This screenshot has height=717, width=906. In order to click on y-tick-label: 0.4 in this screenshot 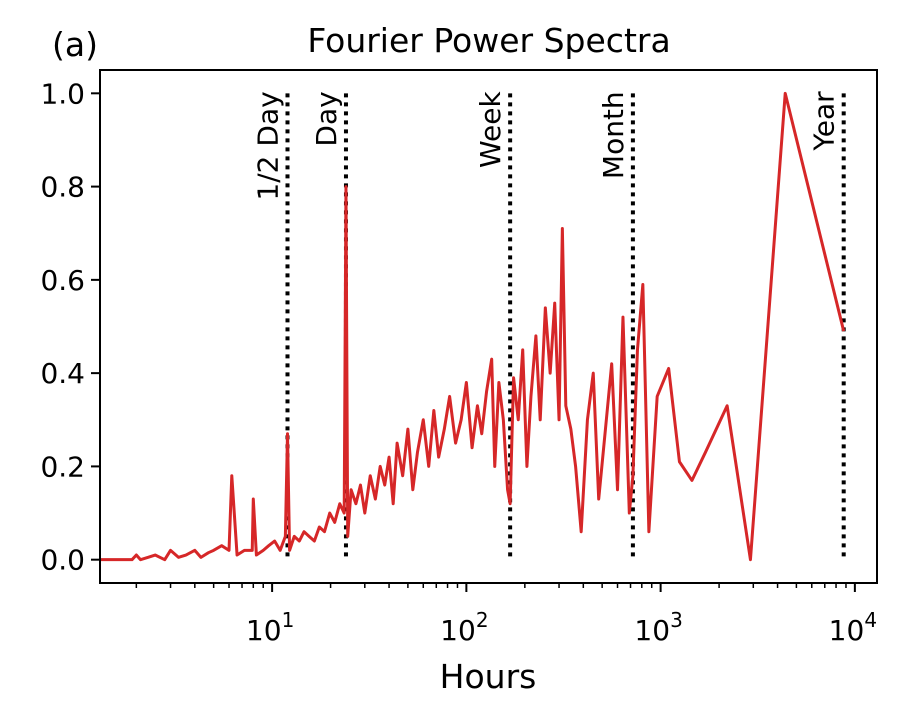, I will do `click(62, 373)`.